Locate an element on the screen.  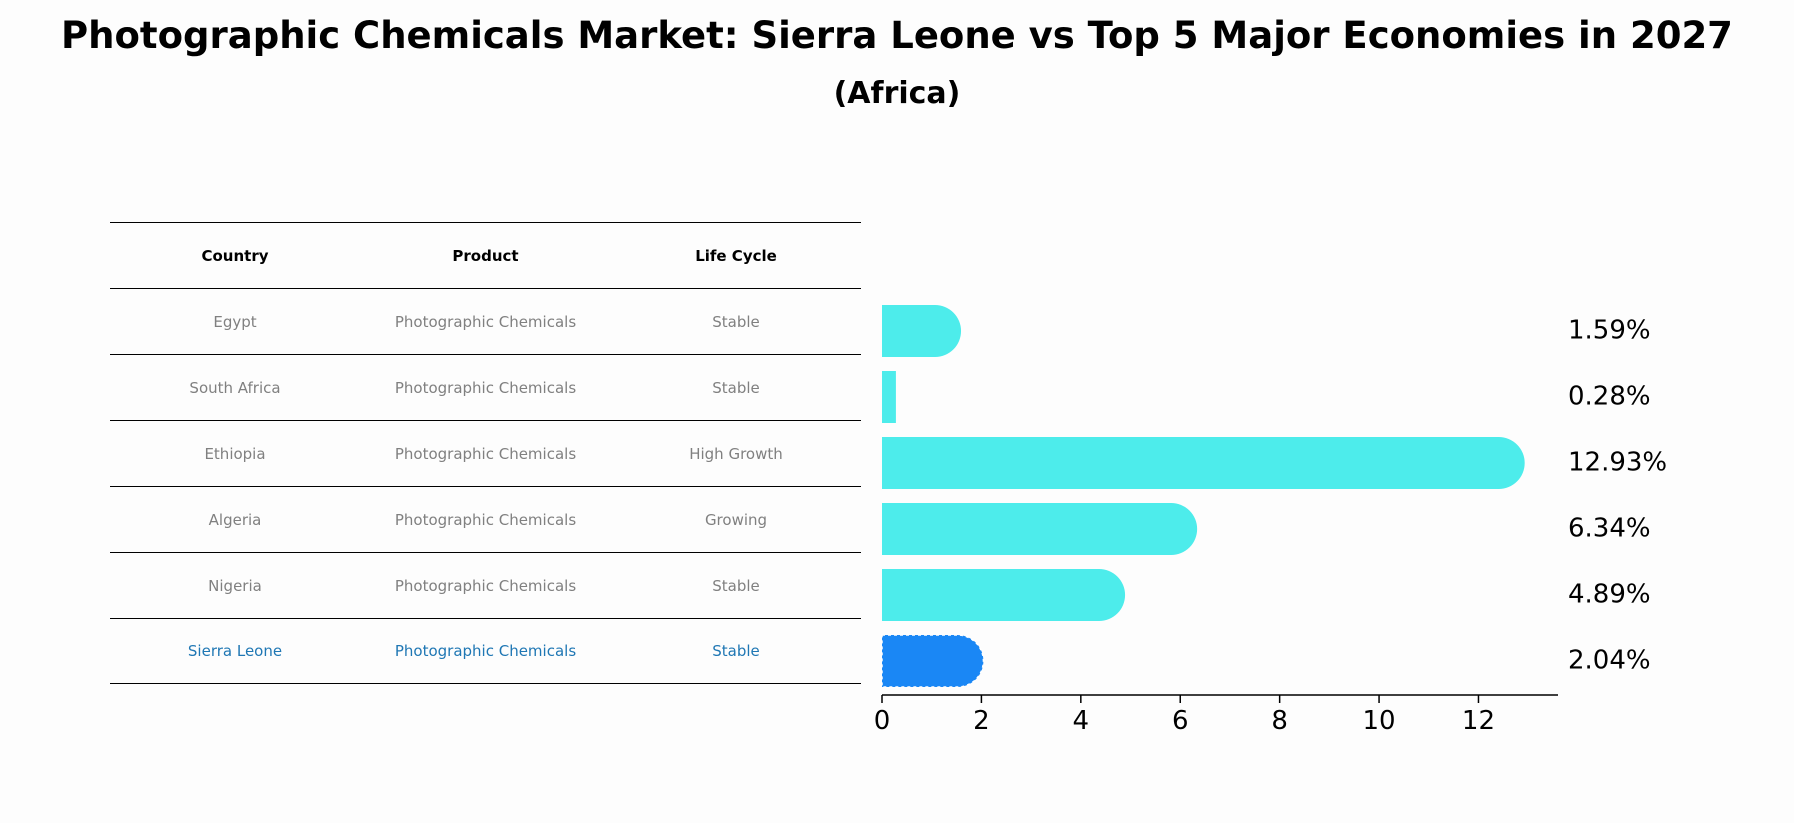
table-row: Nigeria Photographic Chemicals Stable is located at coordinates (485, 585).